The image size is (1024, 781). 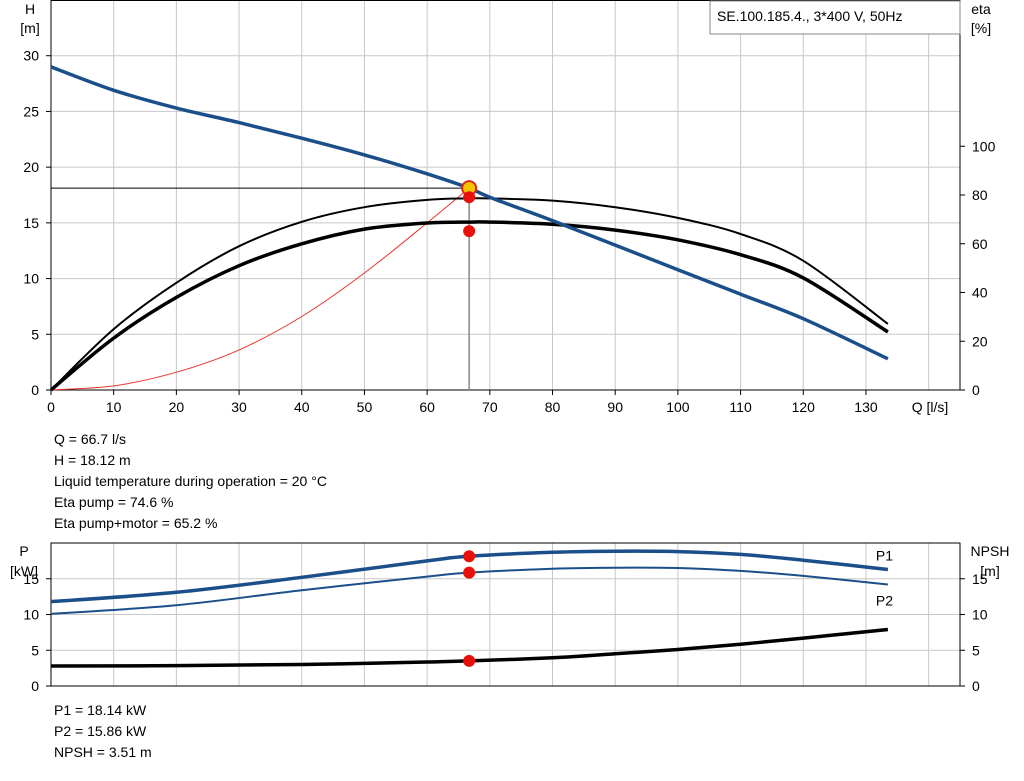 I want to click on x-tick-label: 80, so click(x=553, y=407).